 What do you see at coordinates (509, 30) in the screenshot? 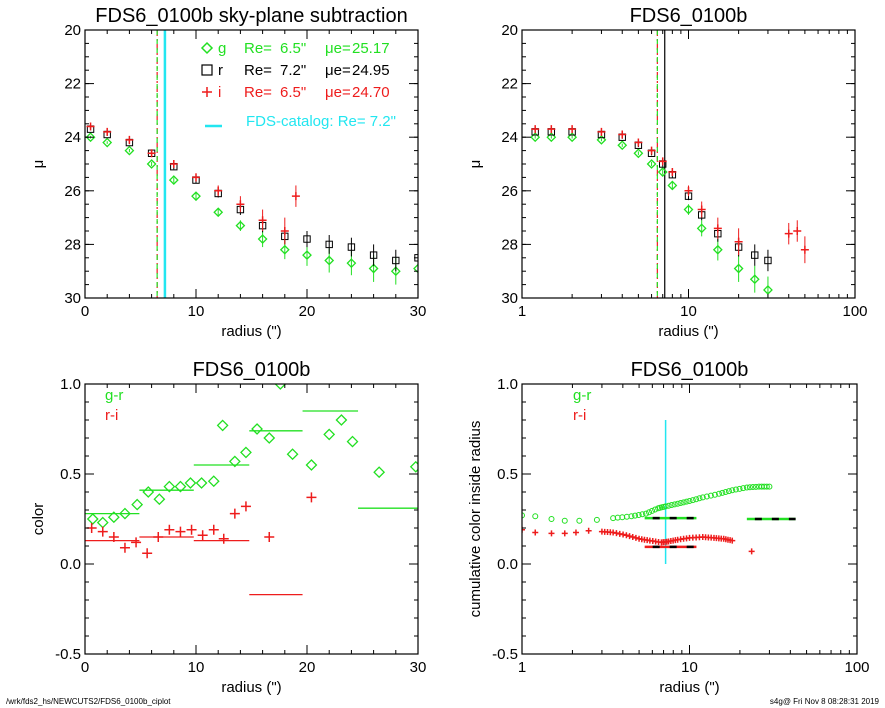
I see `y-tick-label: 20` at bounding box center [509, 30].